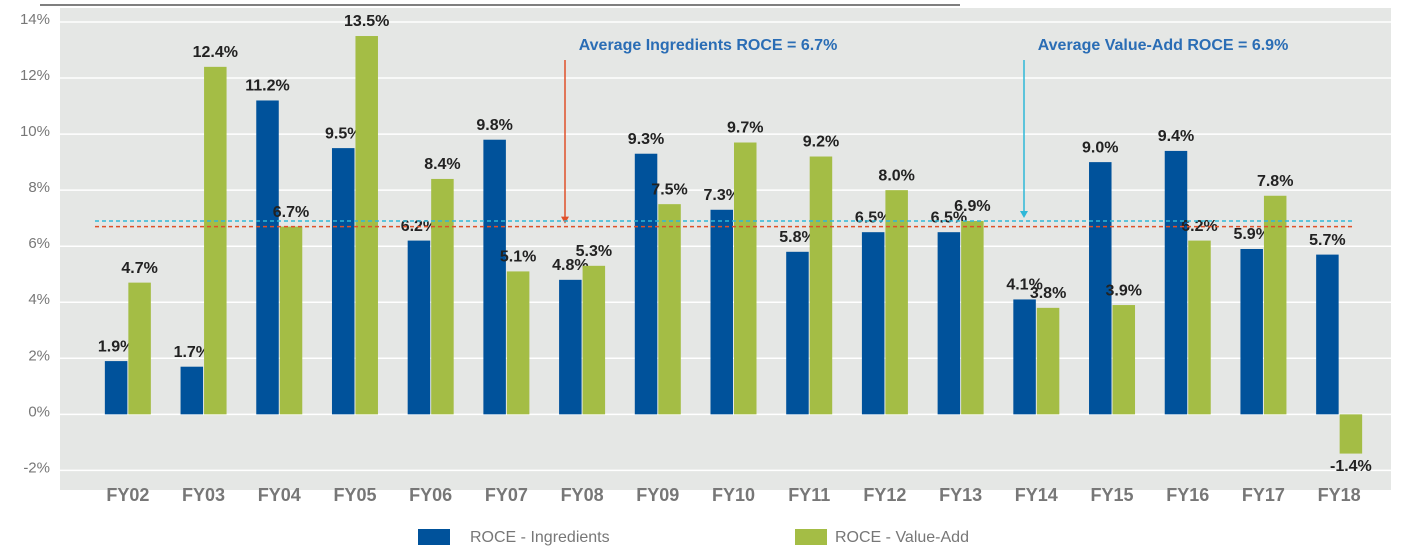 The width and height of the screenshot is (1401, 549). Describe the element at coordinates (203, 495) in the screenshot. I see `x-tick-label: FY03` at that location.